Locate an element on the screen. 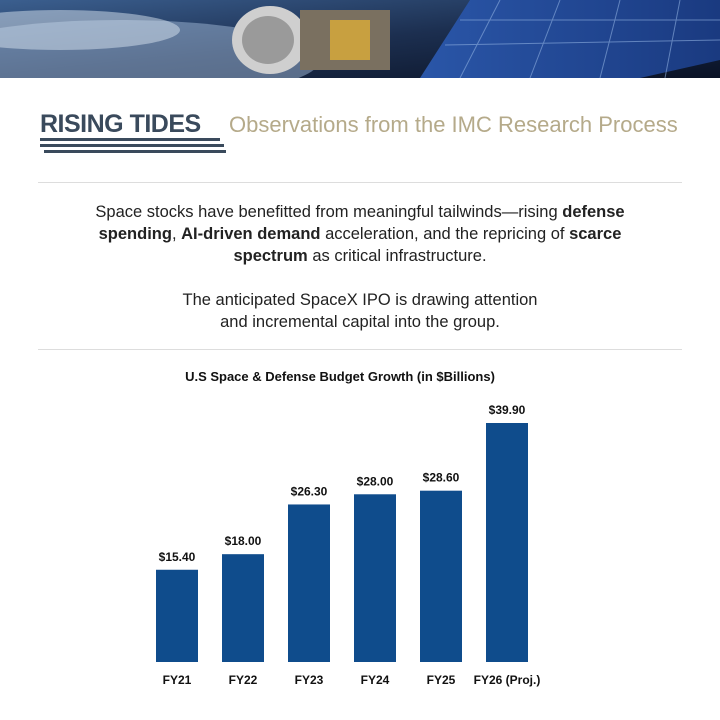 The height and width of the screenshot is (720, 720). value-label: $15.40 is located at coordinates (177, 557).